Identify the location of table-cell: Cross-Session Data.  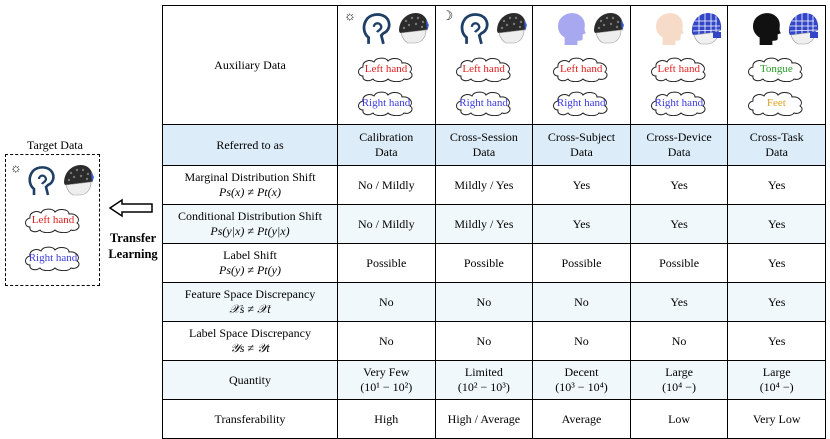
(484, 145).